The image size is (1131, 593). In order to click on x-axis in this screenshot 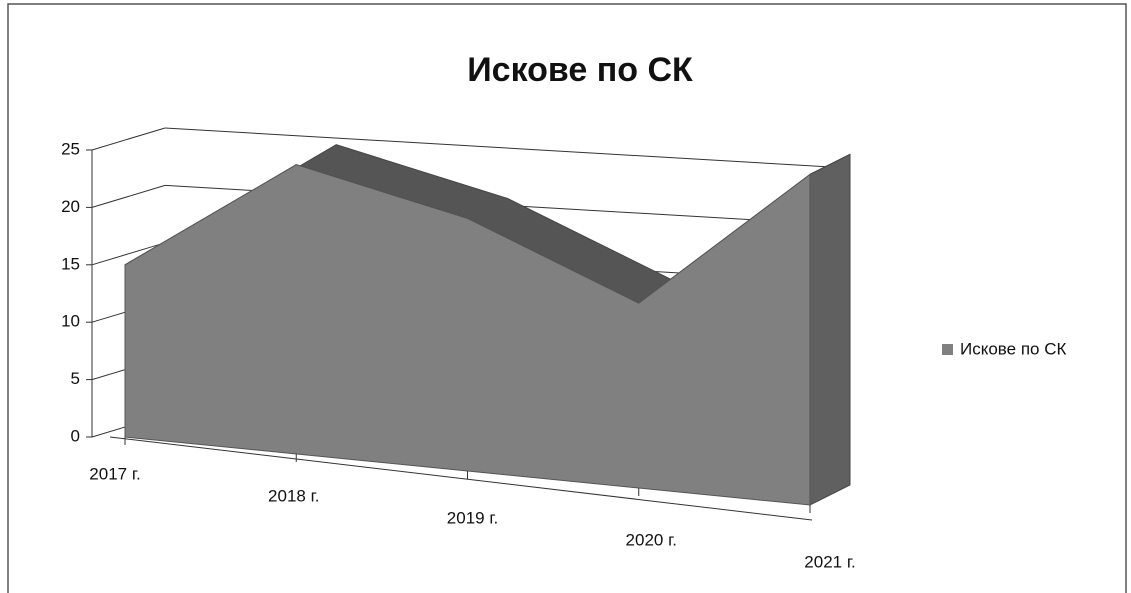, I will do `click(461, 478)`.